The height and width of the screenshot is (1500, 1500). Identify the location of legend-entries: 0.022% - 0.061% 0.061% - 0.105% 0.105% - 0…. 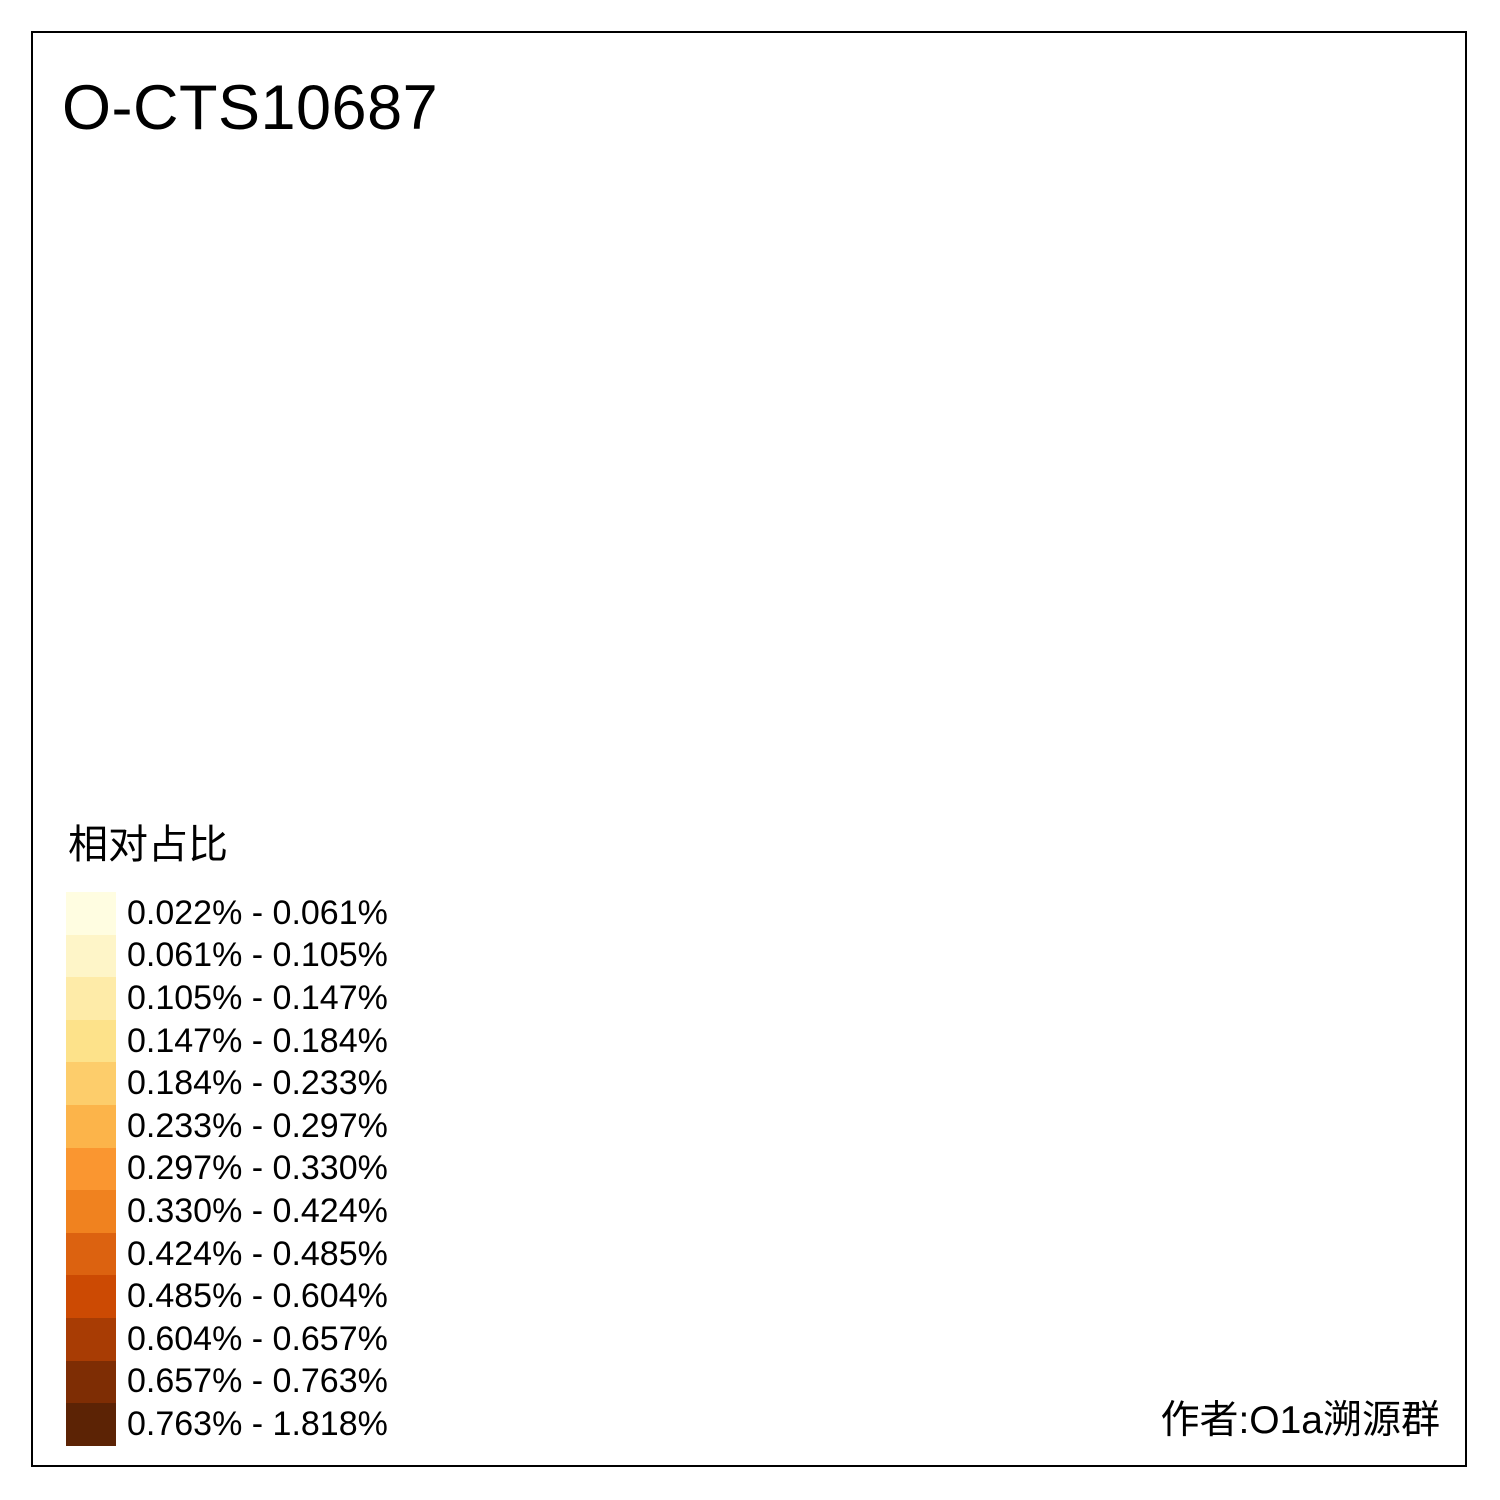
(227, 1169).